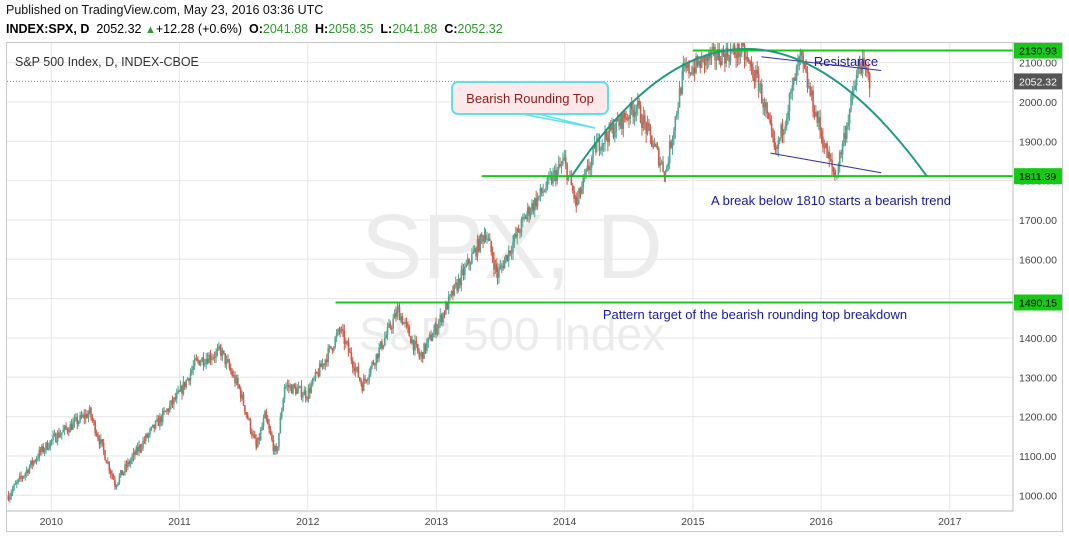 This screenshot has width=1069, height=536. I want to click on price-label-text: 1490.15, so click(1038, 304).